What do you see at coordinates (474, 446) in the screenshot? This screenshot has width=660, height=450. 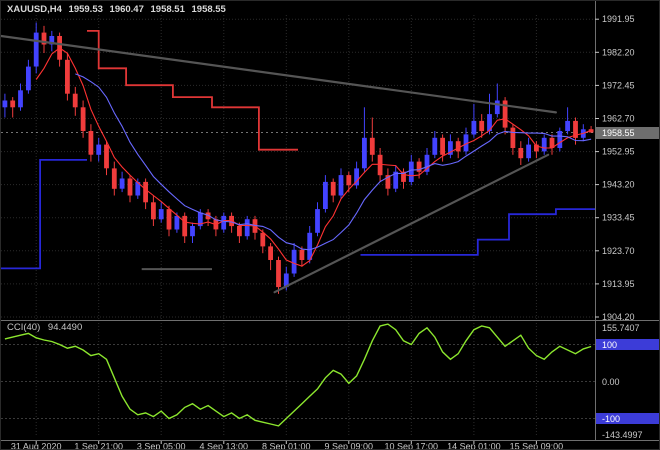 I see `time-axis-label: 14 Sep 01:00` at bounding box center [474, 446].